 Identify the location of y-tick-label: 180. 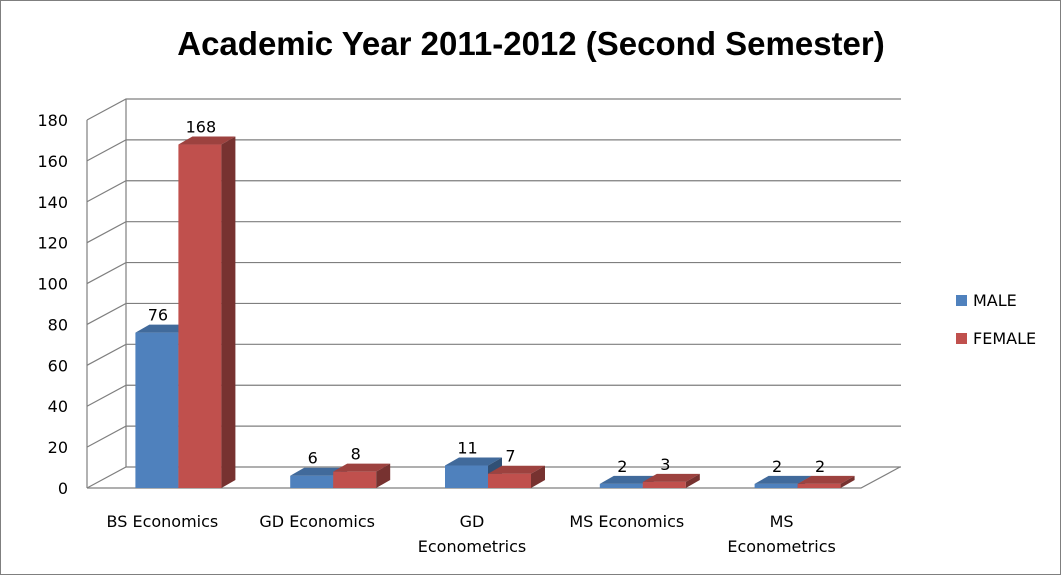
(52, 120).